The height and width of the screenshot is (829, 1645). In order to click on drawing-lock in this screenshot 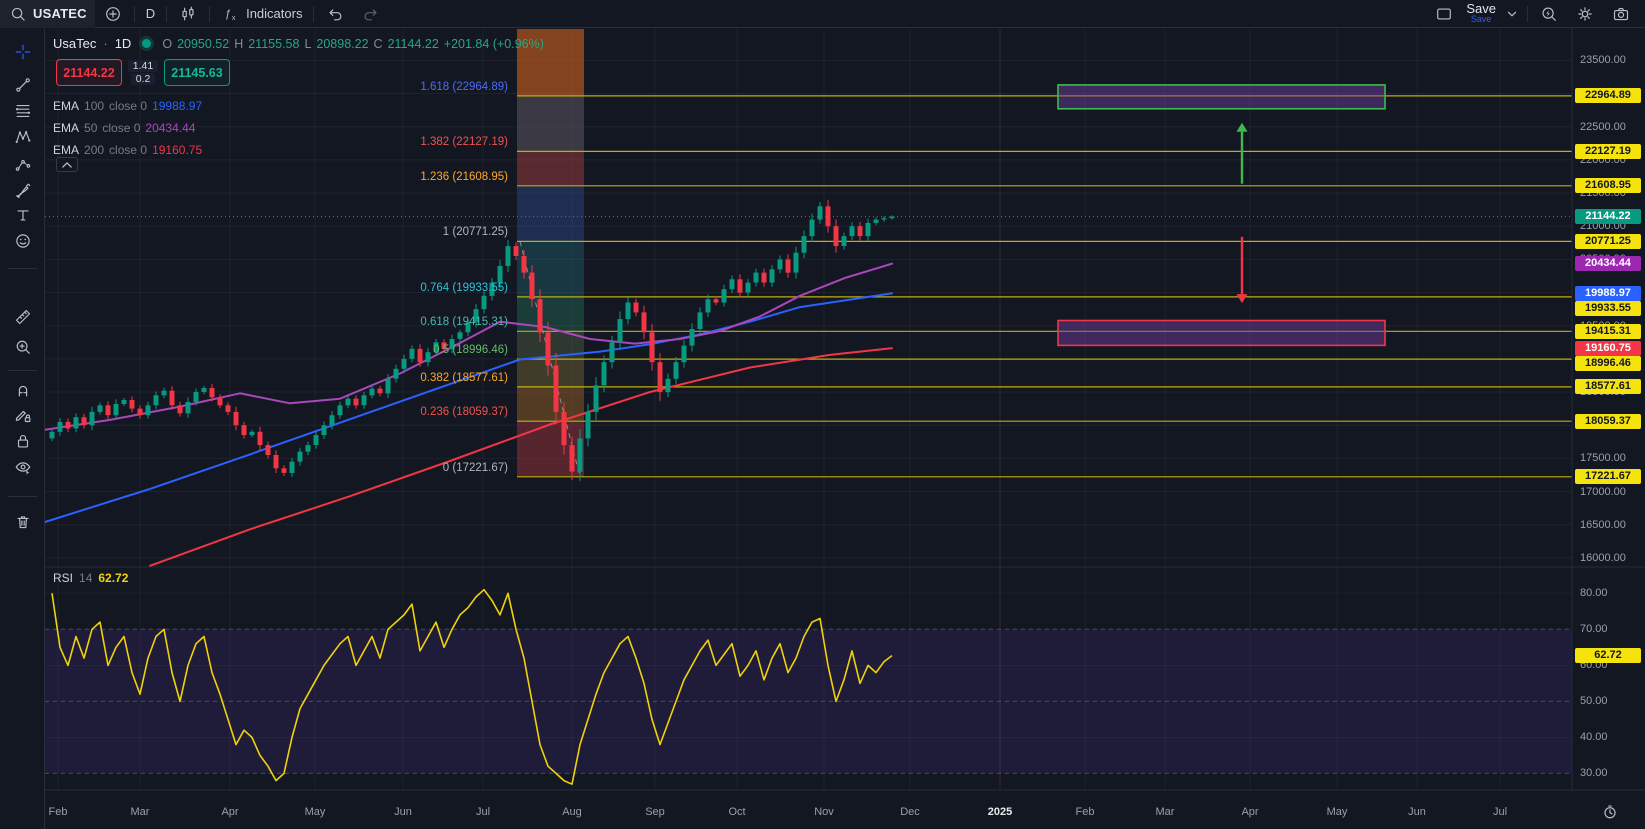, I will do `click(23, 415)`.